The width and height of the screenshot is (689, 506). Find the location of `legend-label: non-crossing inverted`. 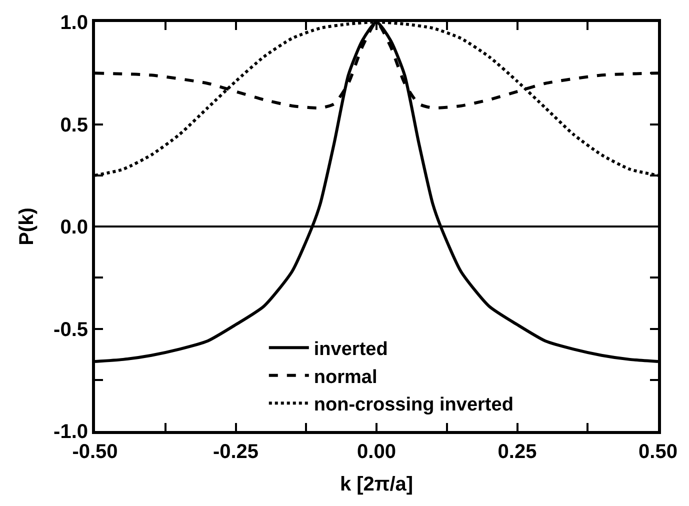

legend-label: non-crossing inverted is located at coordinates (414, 405).